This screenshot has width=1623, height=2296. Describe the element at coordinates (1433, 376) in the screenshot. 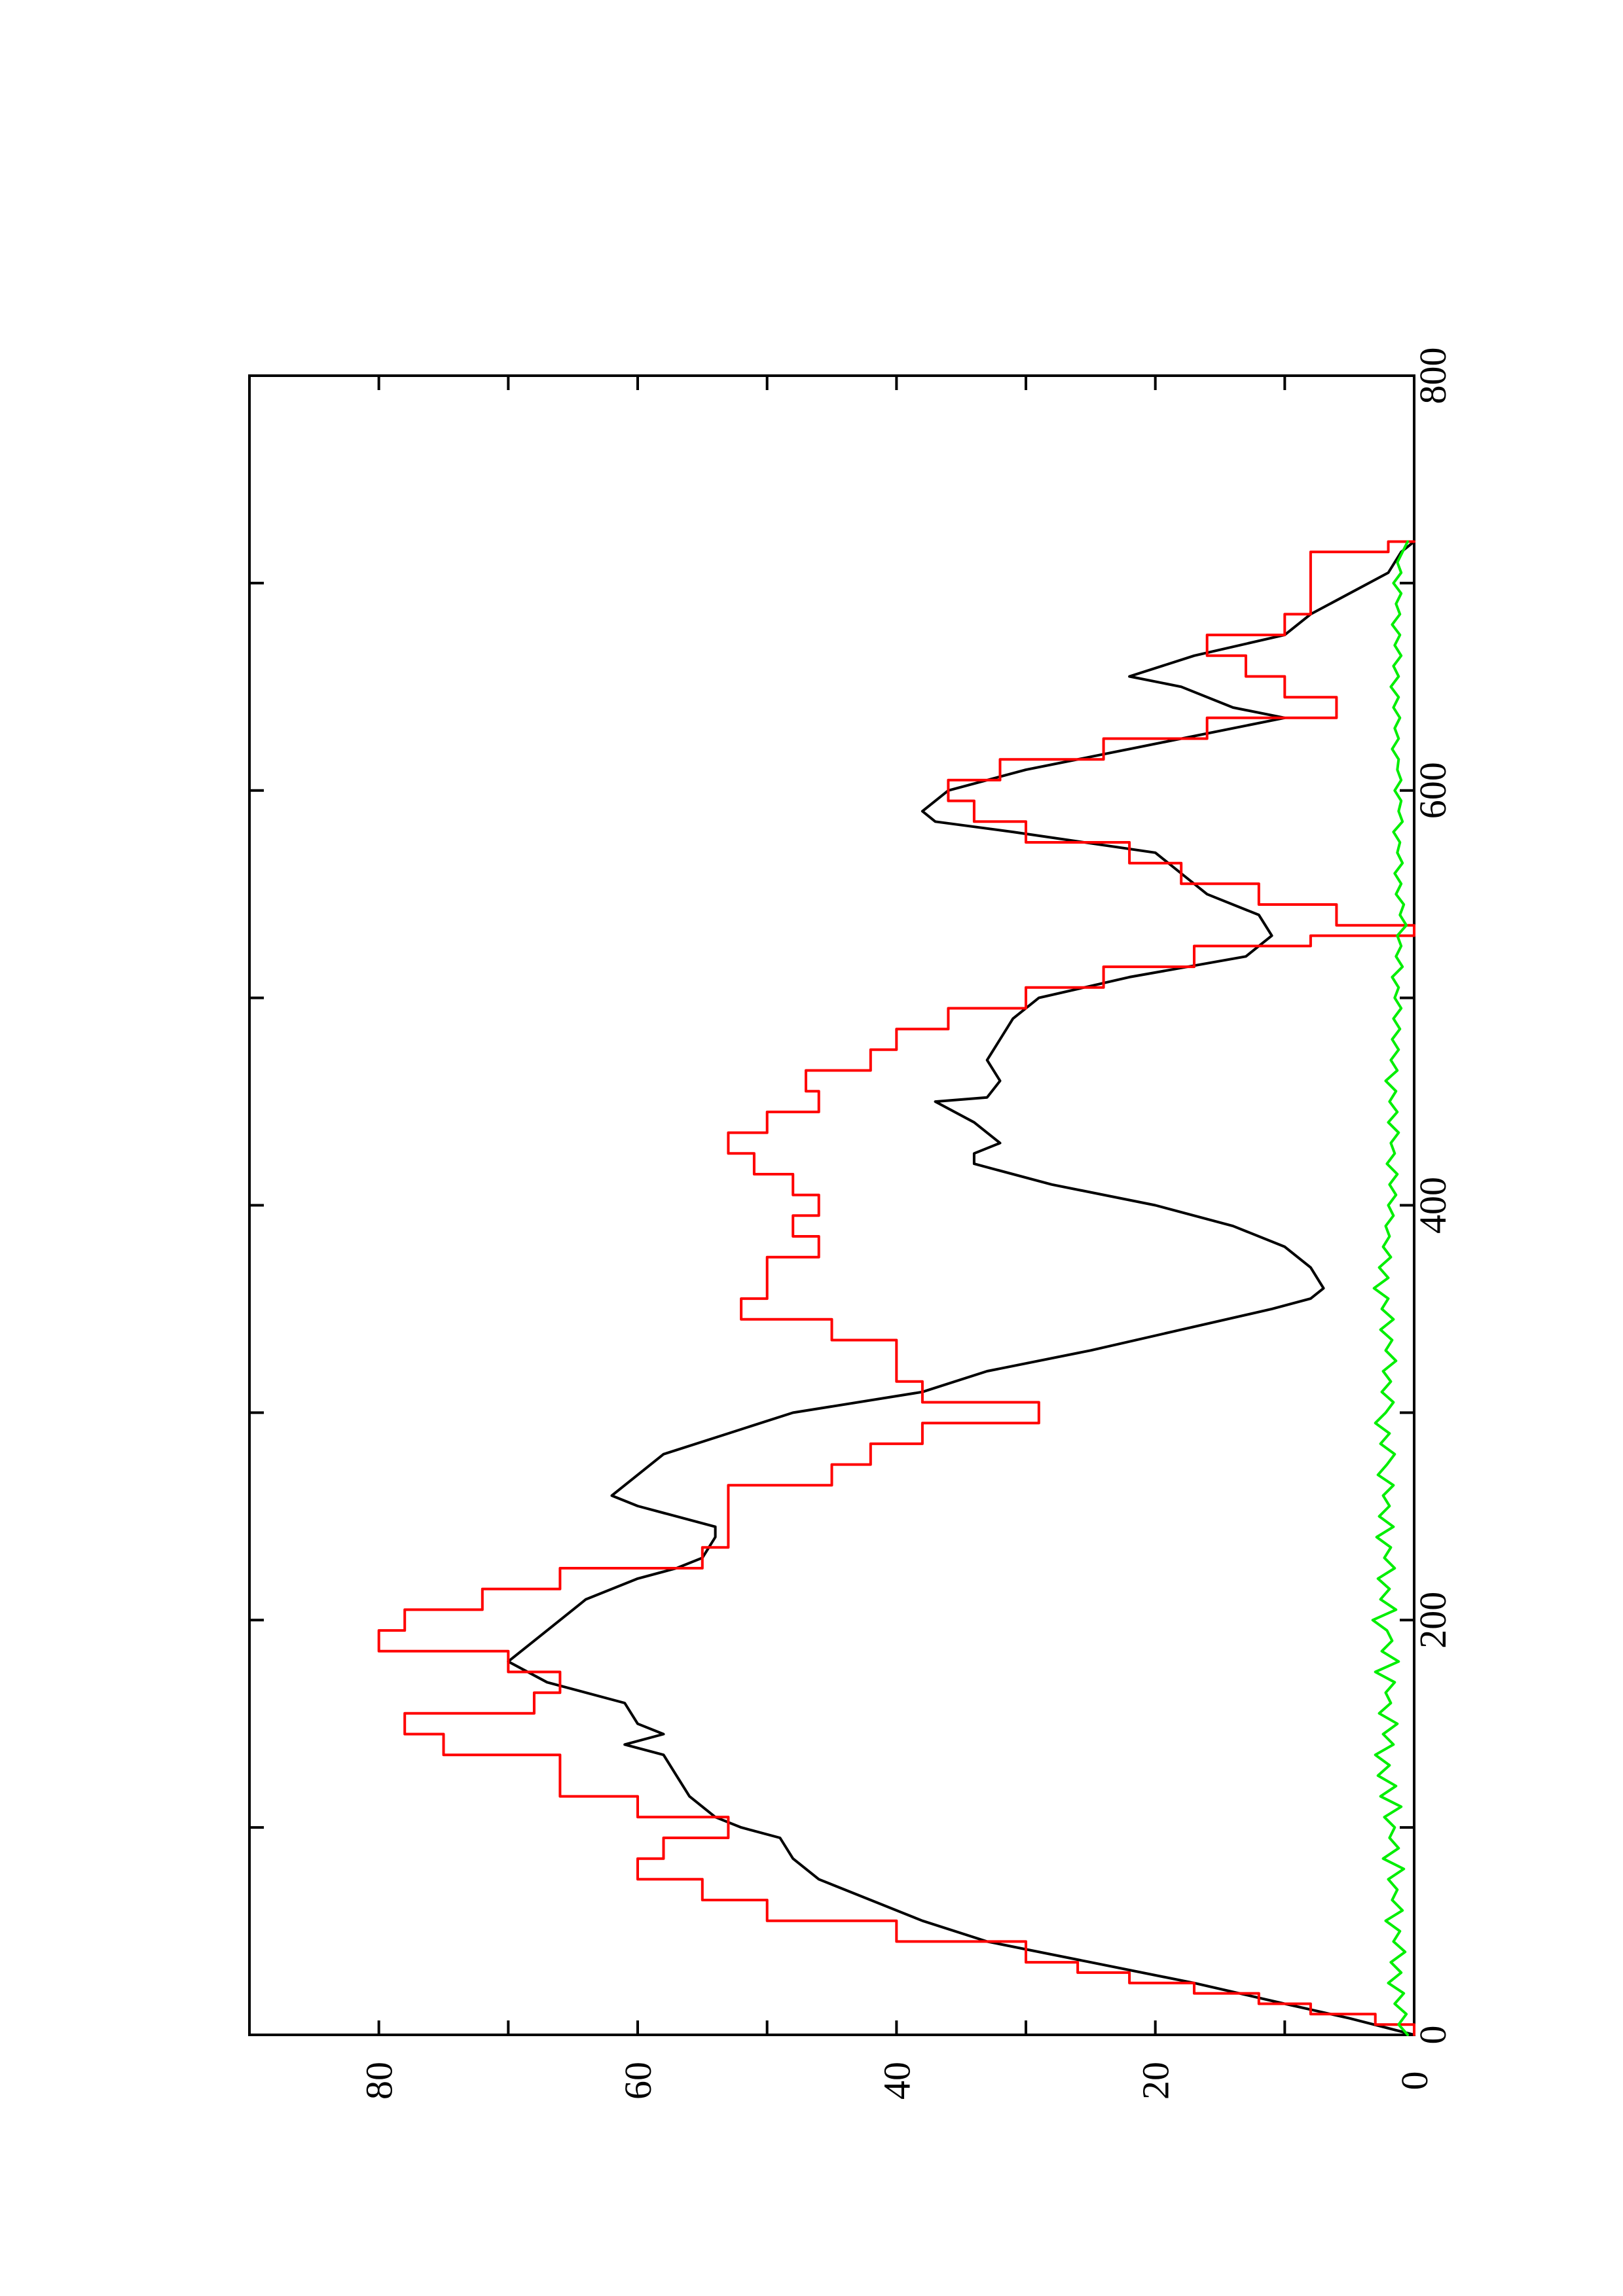

I see `x-tick-label: 800` at that location.